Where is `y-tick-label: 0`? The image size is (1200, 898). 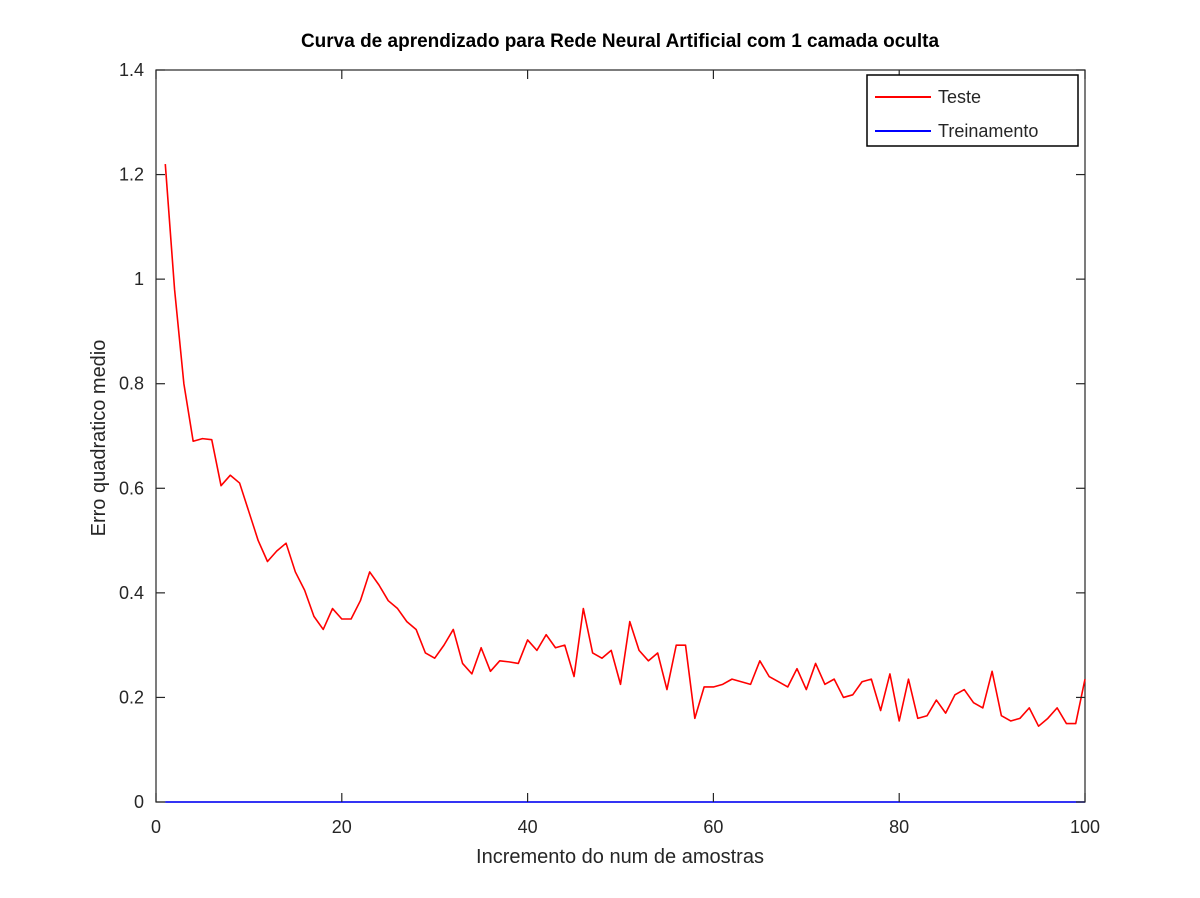 y-tick-label: 0 is located at coordinates (139, 802).